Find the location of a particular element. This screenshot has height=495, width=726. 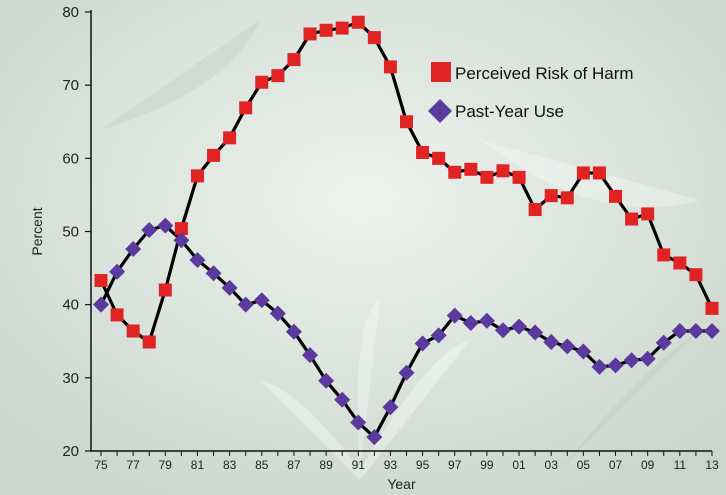

y-tick-label: 60 is located at coordinates (70, 158).